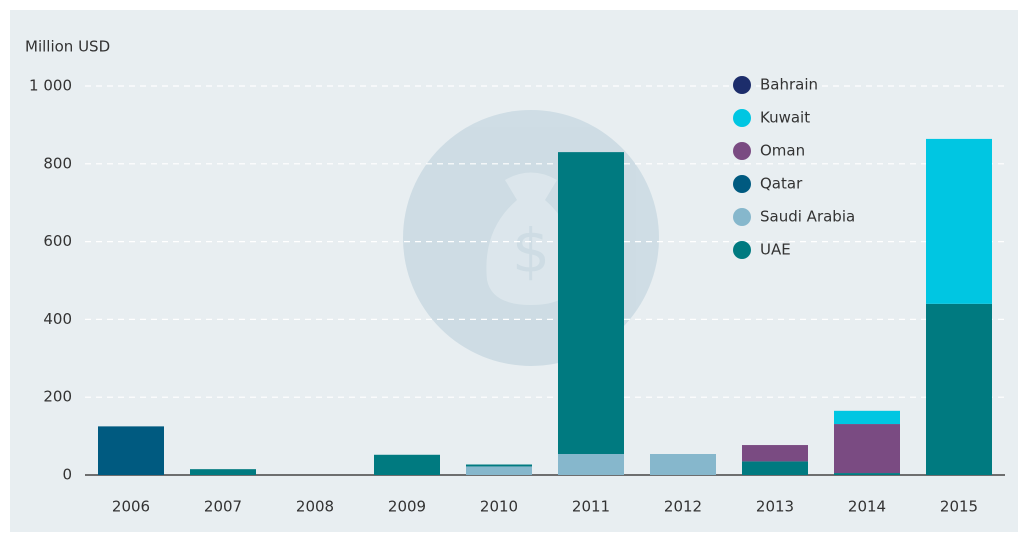 This screenshot has width=1022, height=534. Describe the element at coordinates (57, 241) in the screenshot. I see `y-tick-label: 600` at that location.